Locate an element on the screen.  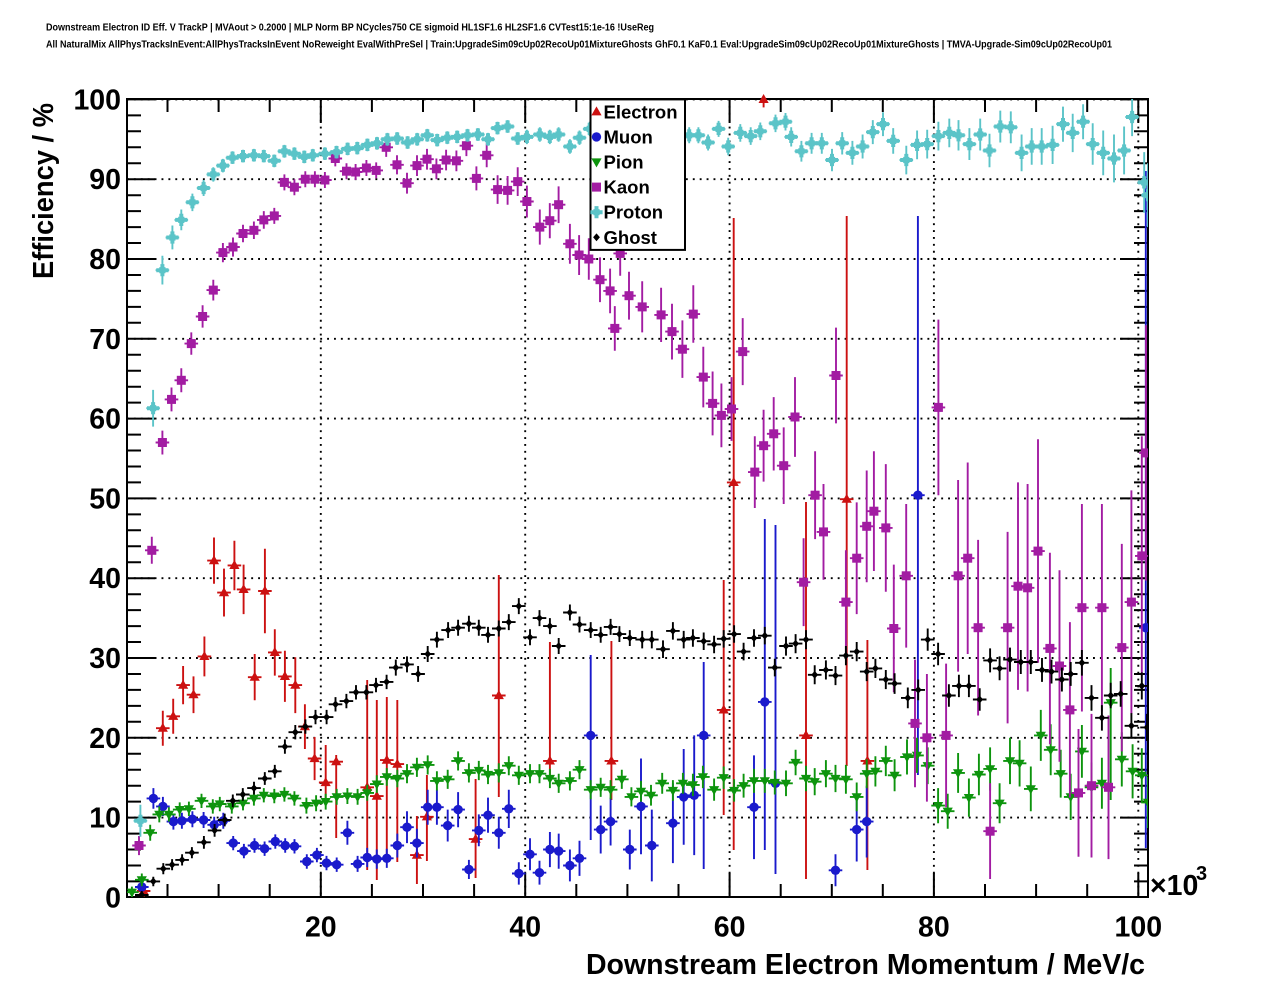
svg-text:Downstream Electron Momentum /: Downstream Electron Momentum / MeV/c is located at coordinates (865, 965).